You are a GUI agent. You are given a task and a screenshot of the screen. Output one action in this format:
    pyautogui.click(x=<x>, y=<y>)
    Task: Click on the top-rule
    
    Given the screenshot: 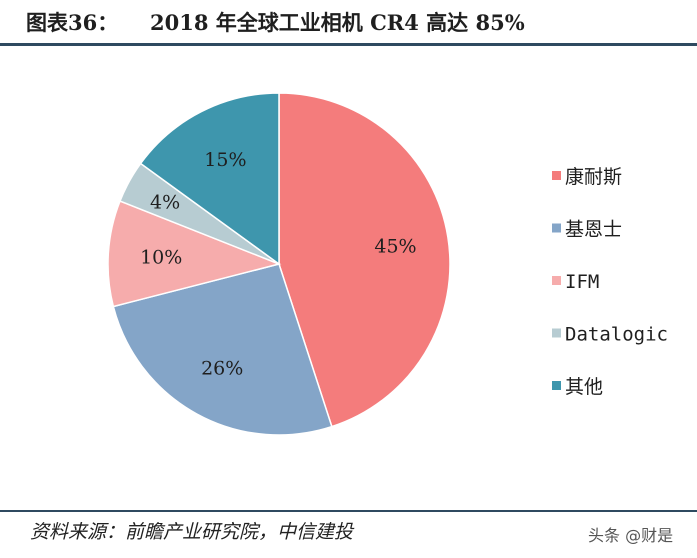 What is the action you would take?
    pyautogui.click(x=348, y=44)
    